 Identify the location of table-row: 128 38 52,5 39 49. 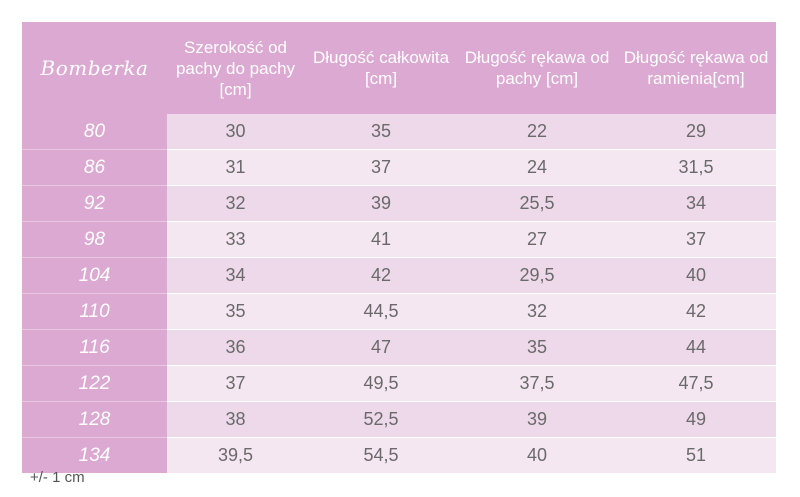
(399, 419).